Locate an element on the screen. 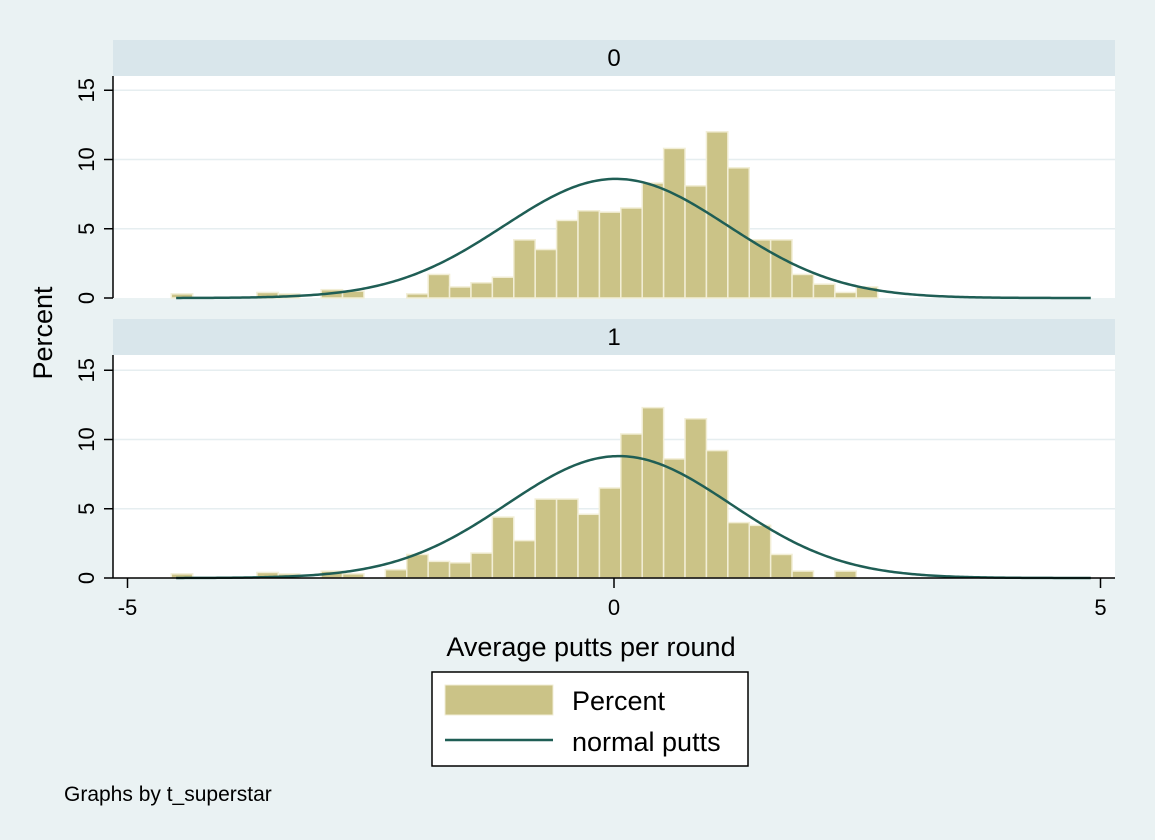  panel-top-y-tick-label: 15 is located at coordinates (86, 90).